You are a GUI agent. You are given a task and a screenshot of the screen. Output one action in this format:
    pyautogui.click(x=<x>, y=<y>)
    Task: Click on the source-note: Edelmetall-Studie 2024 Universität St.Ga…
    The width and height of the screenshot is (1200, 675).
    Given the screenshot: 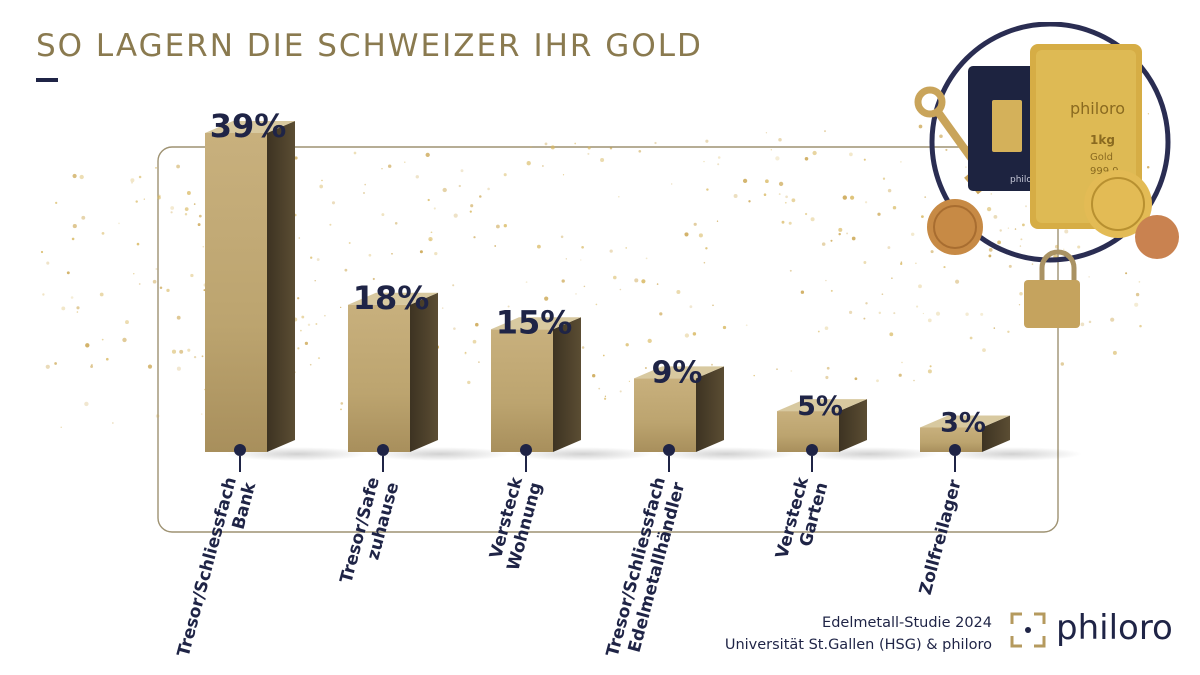 What is the action you would take?
    pyautogui.click(x=858, y=634)
    